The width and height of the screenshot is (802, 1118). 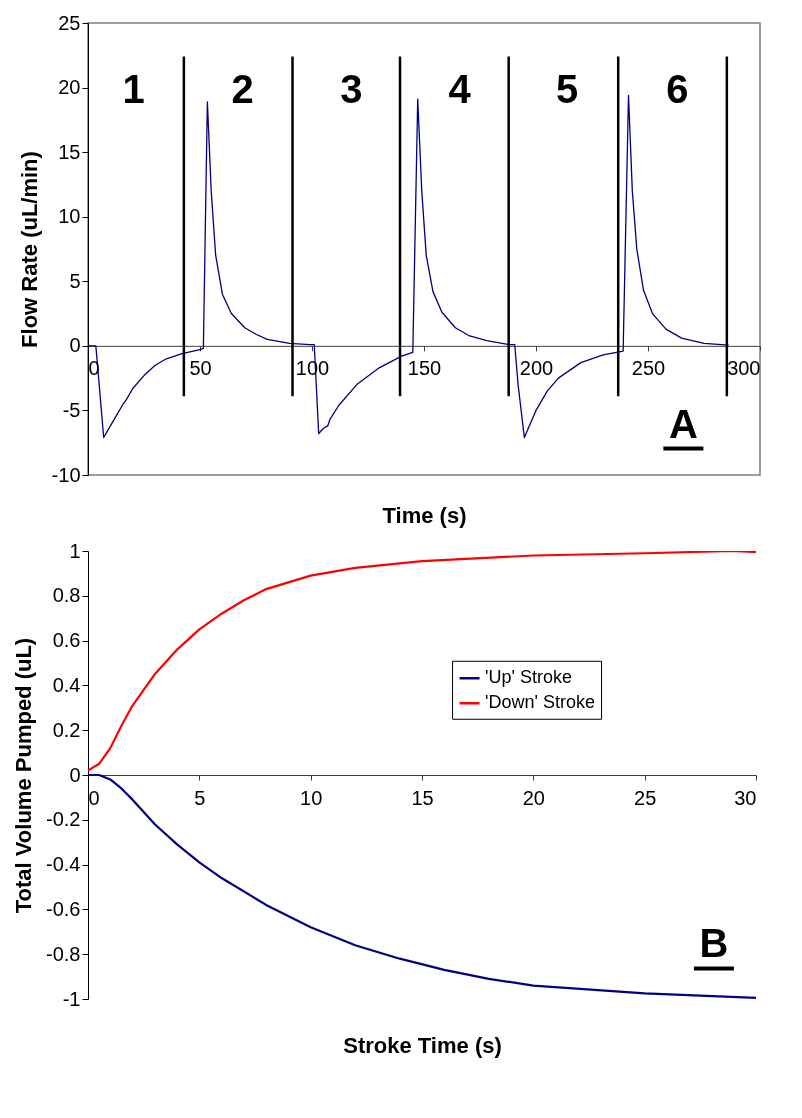 What do you see at coordinates (63, 908) in the screenshot?
I see `y-tick-label: -0.6` at bounding box center [63, 908].